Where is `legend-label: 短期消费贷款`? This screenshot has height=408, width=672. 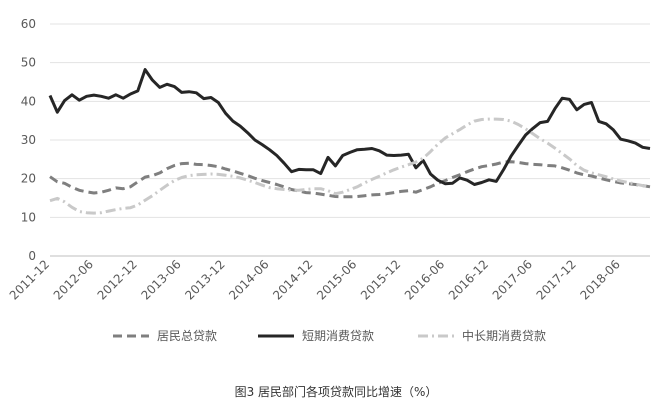
legend-label: 短期消费贷款 is located at coordinates (338, 336).